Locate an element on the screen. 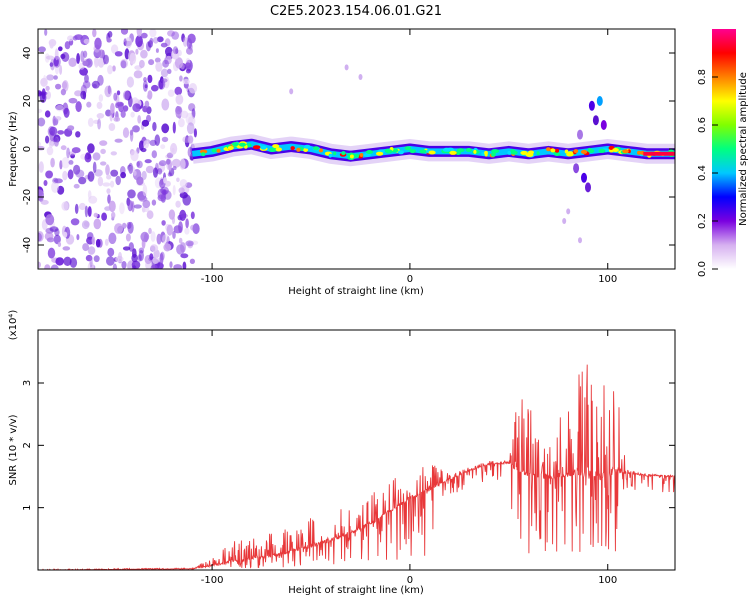  colorbar-label: Normalized spectral amplitude is located at coordinates (743, 149).